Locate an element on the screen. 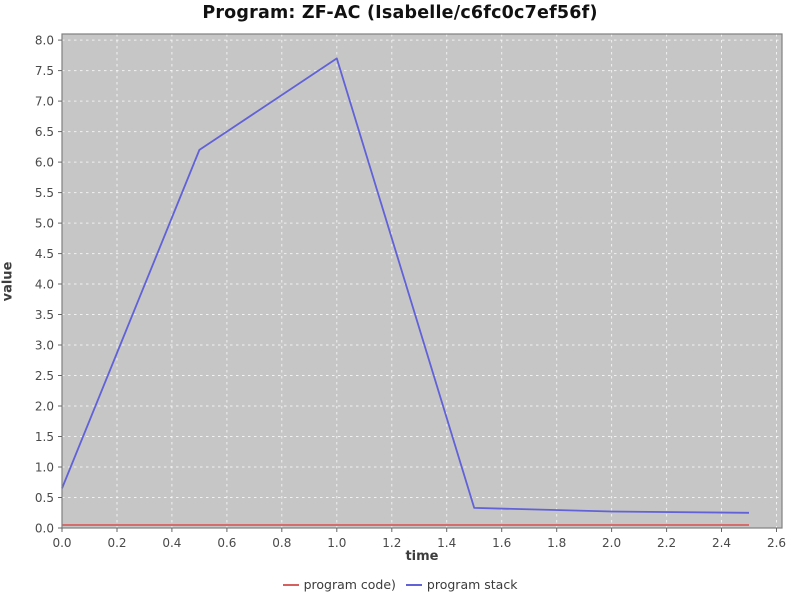 The height and width of the screenshot is (600, 800). svg-text: 3.0 is located at coordinates (44, 346).